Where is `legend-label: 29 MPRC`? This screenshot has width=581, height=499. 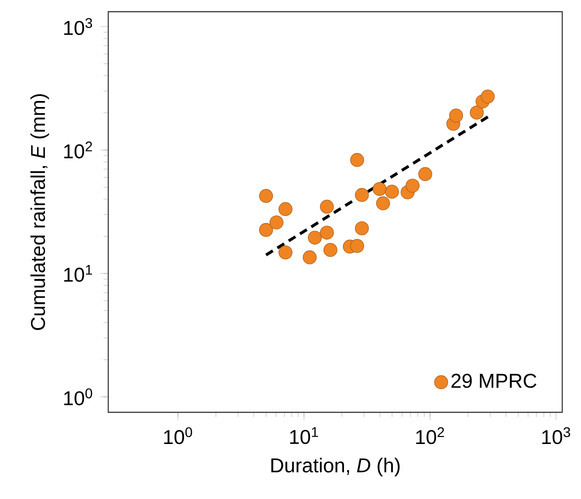
legend-label: 29 MPRC is located at coordinates (493, 381).